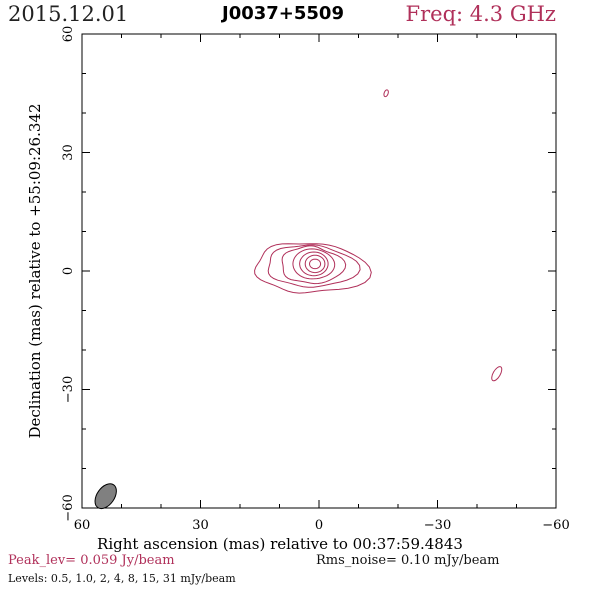 The width and height of the screenshot is (590, 590). What do you see at coordinates (68, 34) in the screenshot?
I see `y-tick-label: 60` at bounding box center [68, 34].